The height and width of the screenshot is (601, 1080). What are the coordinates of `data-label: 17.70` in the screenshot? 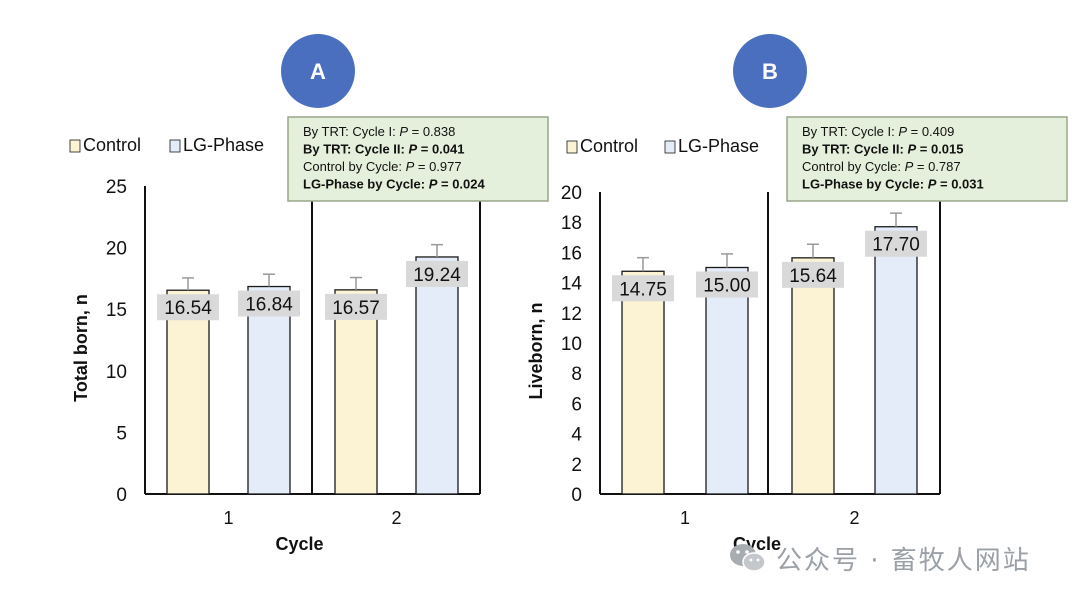 It's located at (896, 245).